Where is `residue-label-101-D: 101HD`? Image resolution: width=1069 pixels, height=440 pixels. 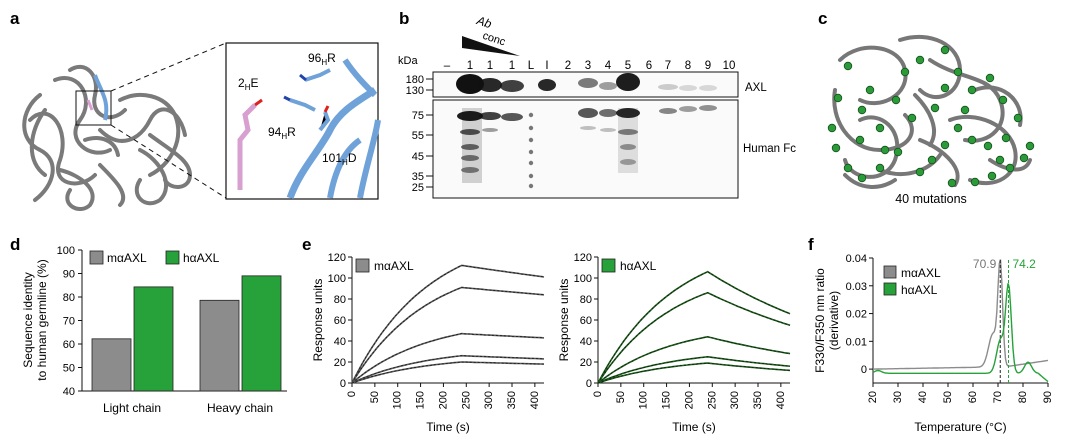 residue-label-101-D: 101HD is located at coordinates (339, 159).